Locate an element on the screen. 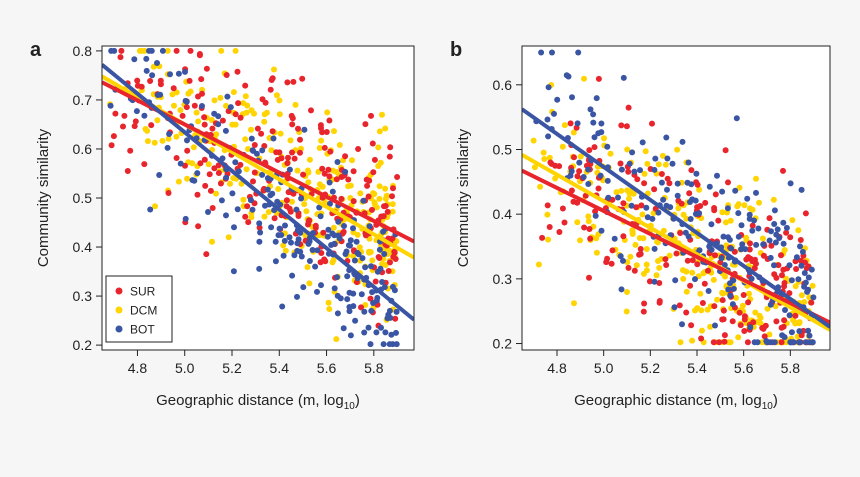  y-tick-label: 0.3 is located at coordinates (83, 296).